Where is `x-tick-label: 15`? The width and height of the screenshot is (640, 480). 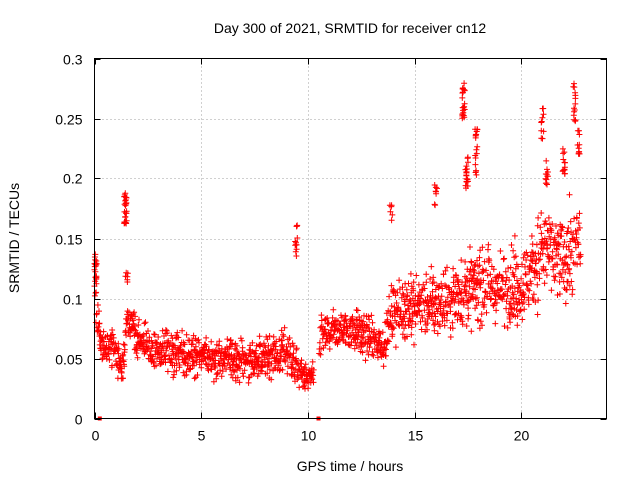 x-tick-label: 15 is located at coordinates (416, 436).